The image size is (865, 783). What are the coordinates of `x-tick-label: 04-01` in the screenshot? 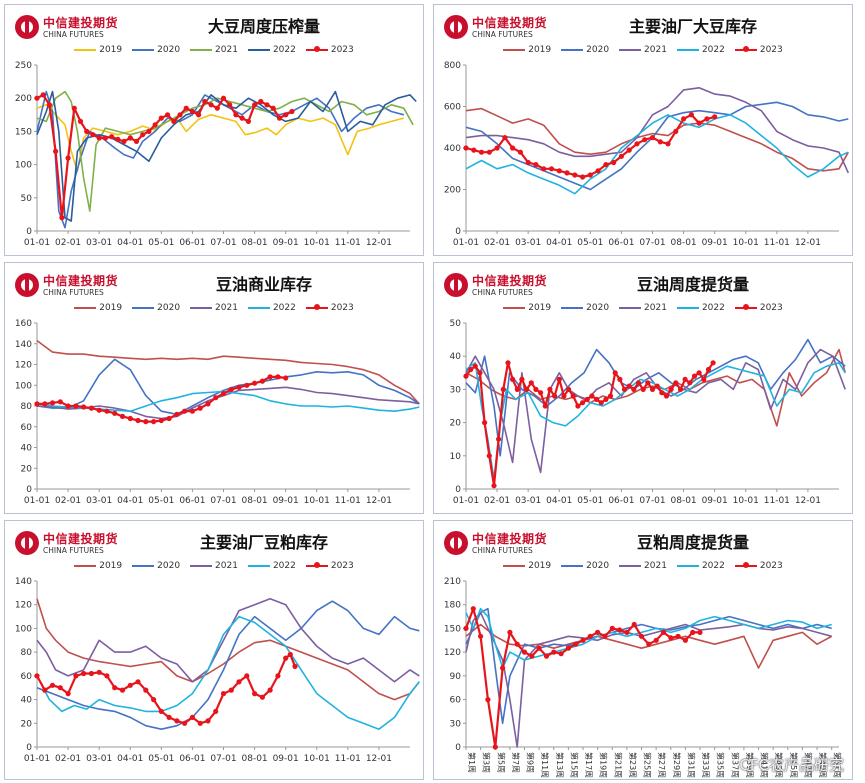 It's located at (130, 759).